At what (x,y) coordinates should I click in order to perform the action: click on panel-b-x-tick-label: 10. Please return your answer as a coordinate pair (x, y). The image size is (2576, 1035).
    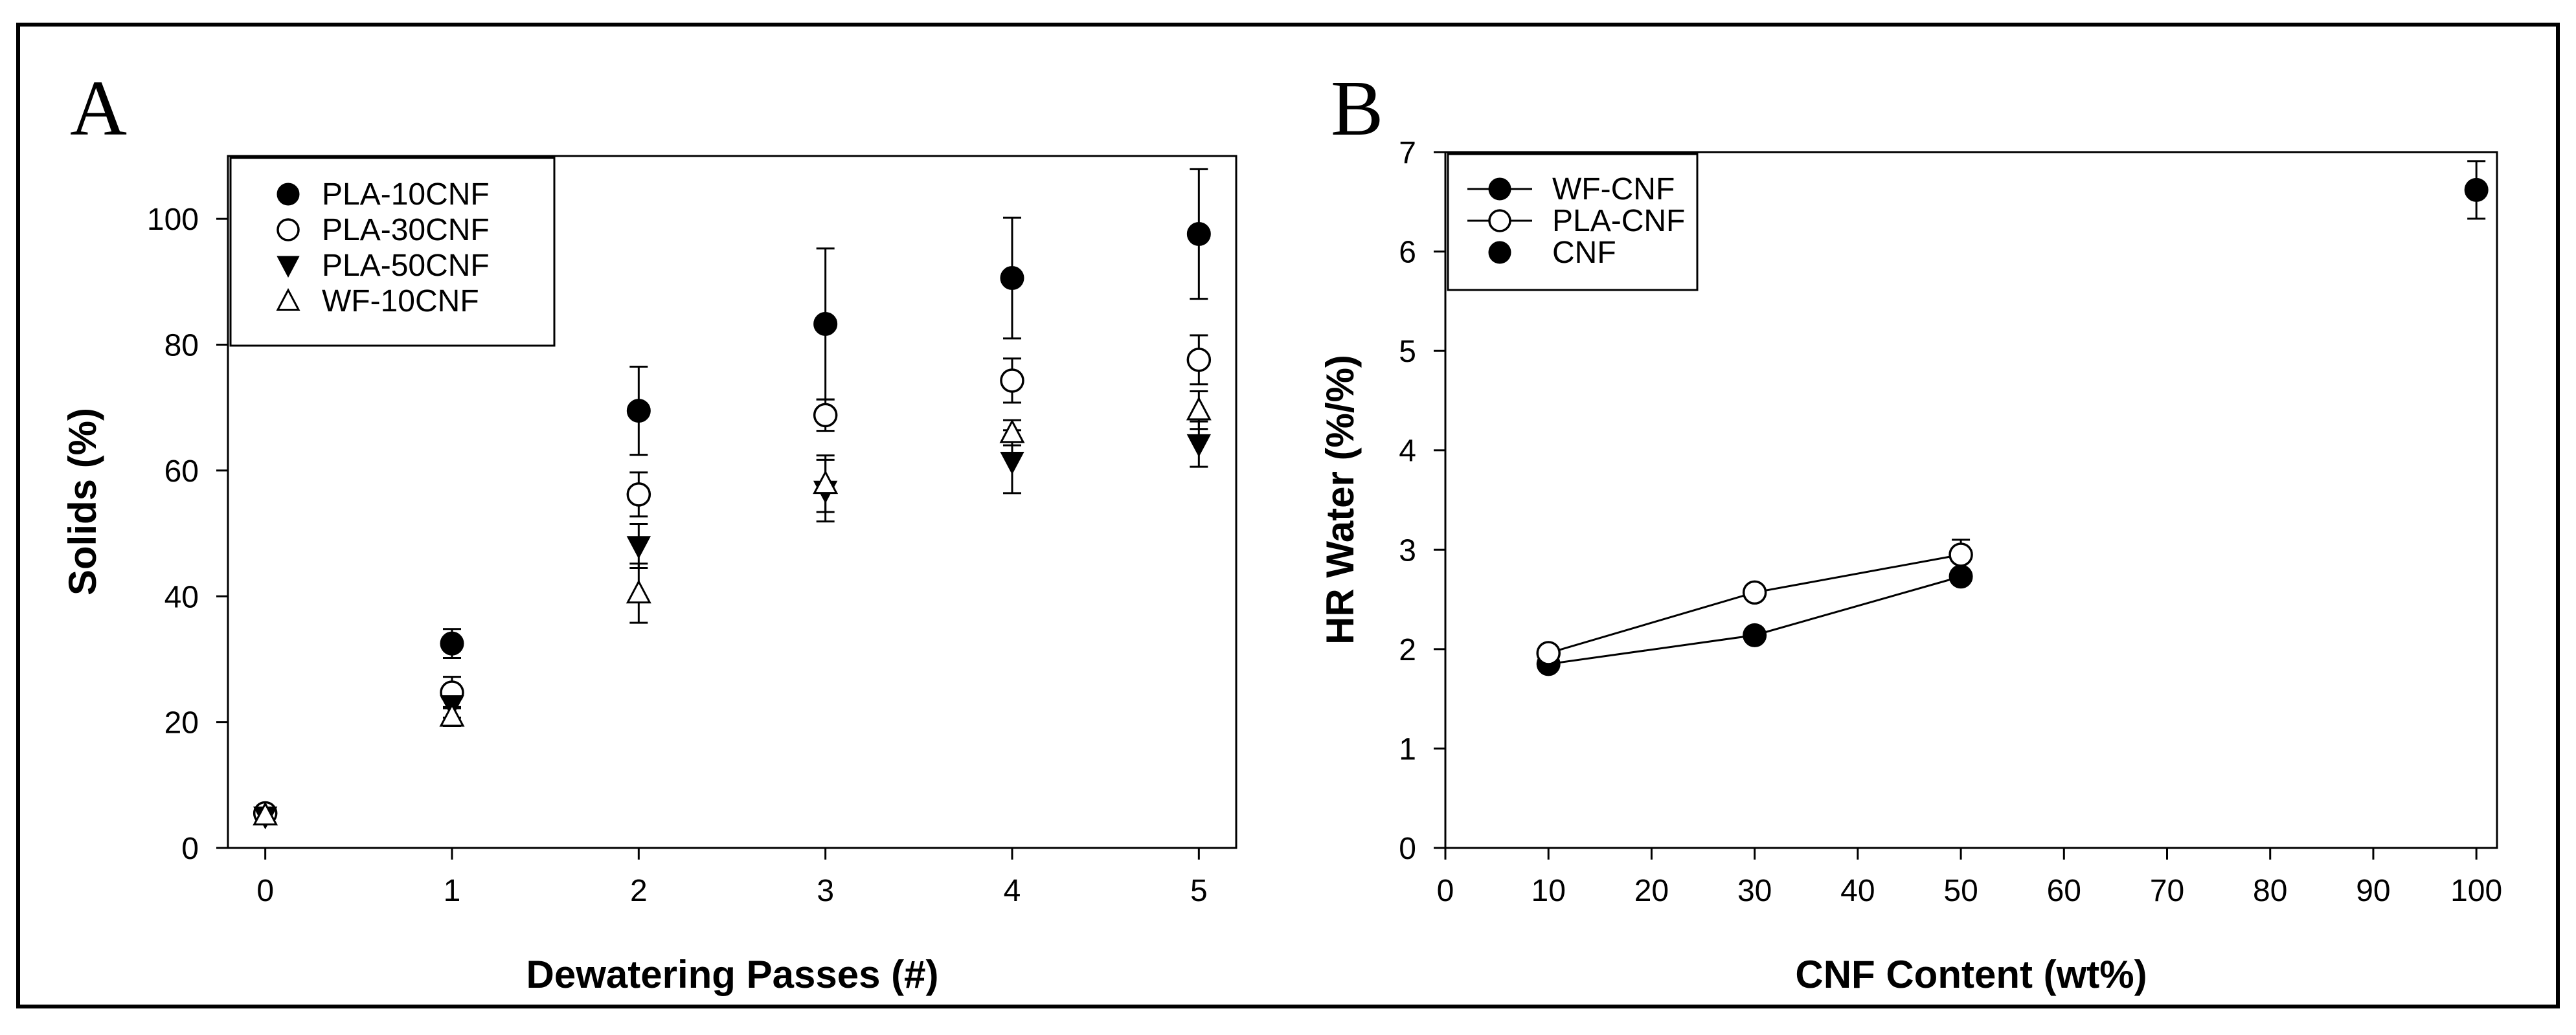
    Looking at the image, I should click on (1548, 891).